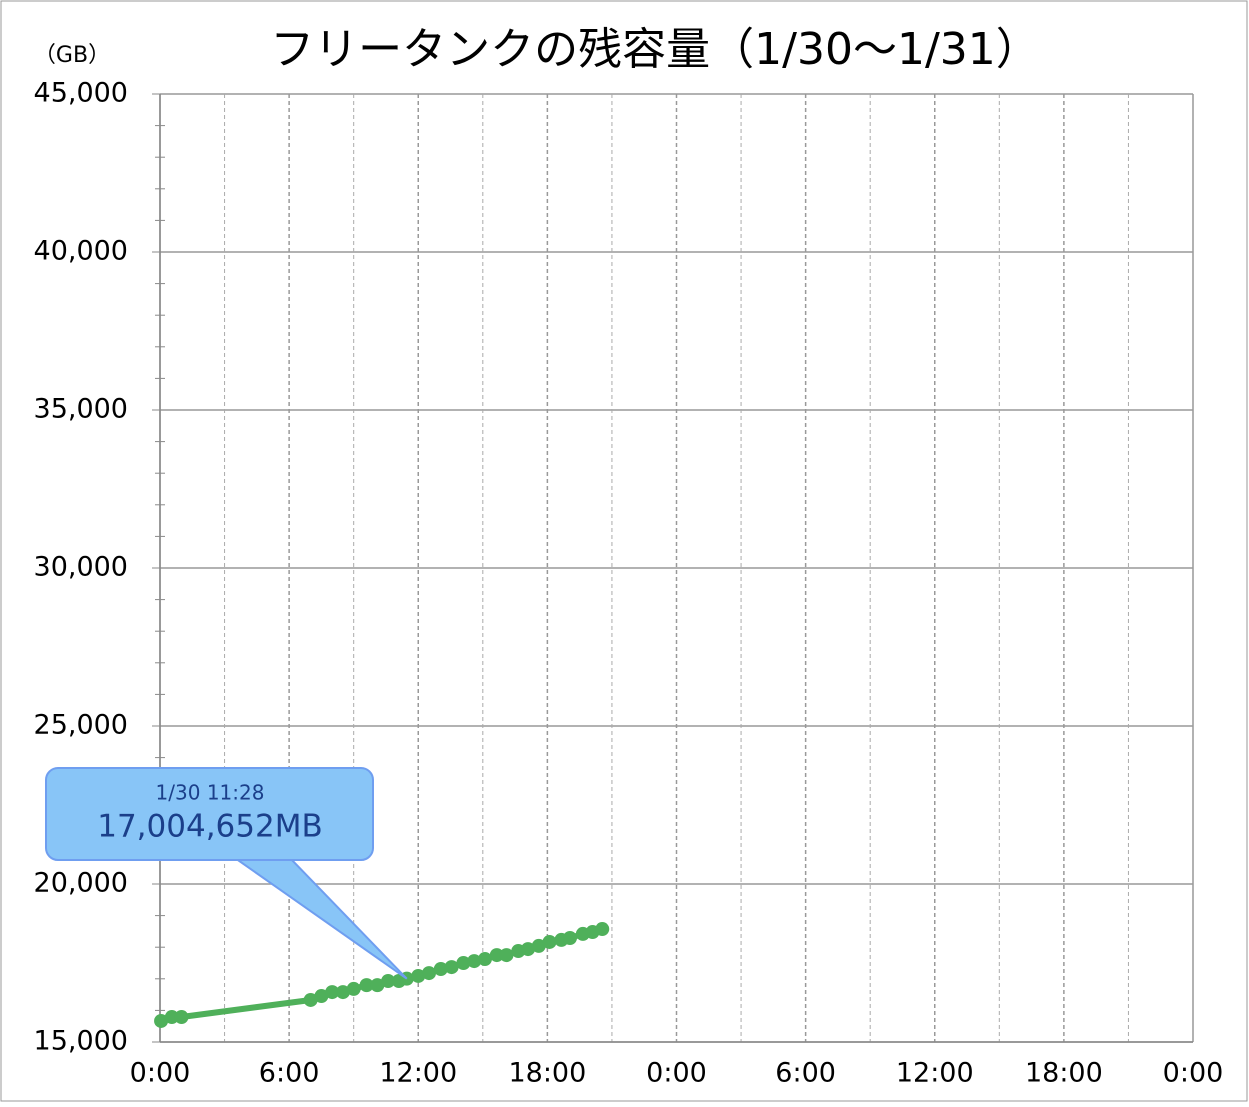  I want to click on y-tick-label: 15,000, so click(81, 1041).